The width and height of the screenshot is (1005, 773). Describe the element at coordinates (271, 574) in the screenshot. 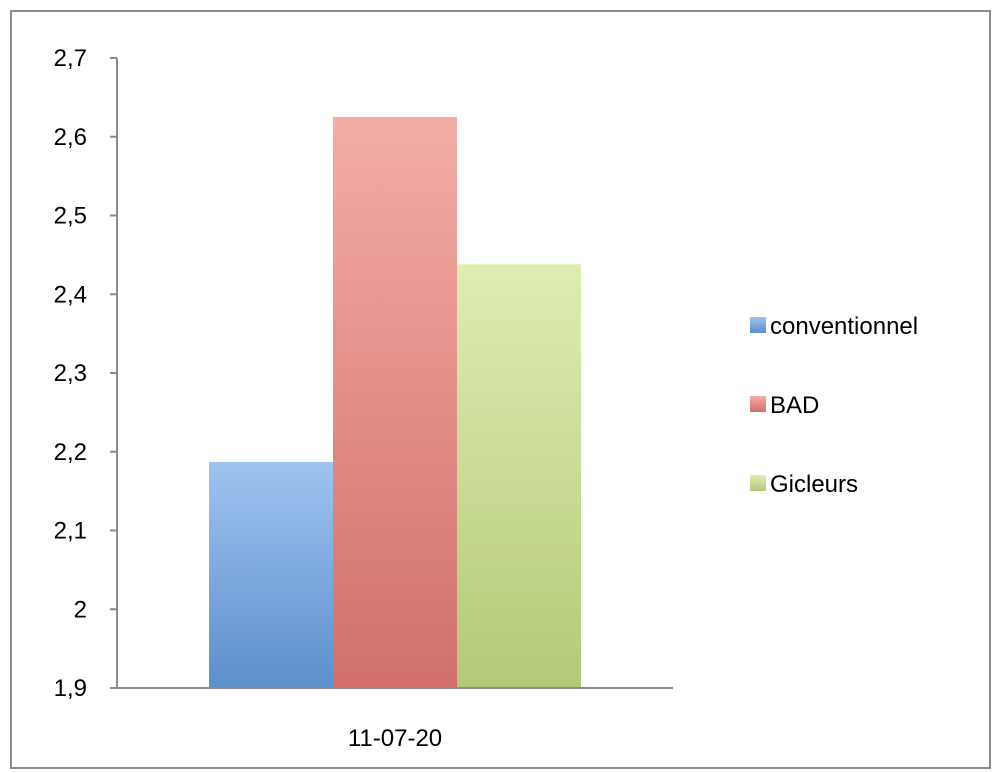

I see `bar-conventionnel` at that location.